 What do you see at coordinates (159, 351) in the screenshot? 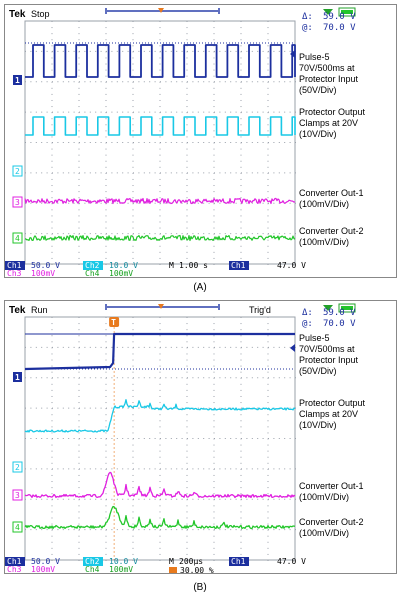
I see `ch1-step-trace` at bounding box center [159, 351].